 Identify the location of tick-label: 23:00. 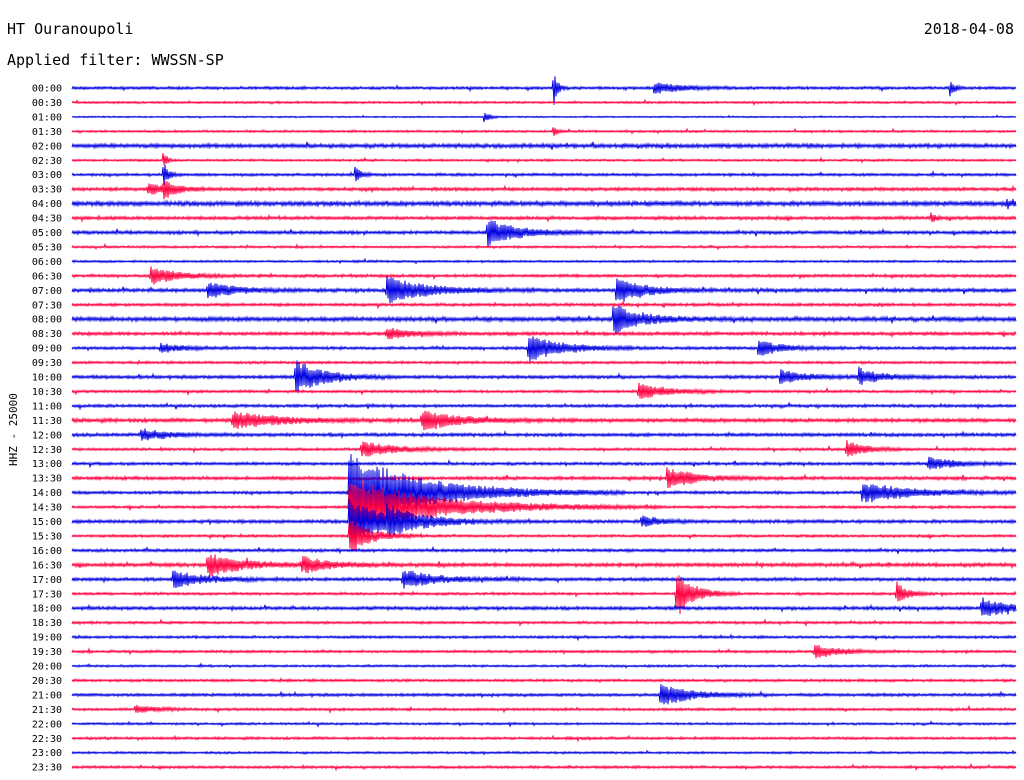
(47, 753).